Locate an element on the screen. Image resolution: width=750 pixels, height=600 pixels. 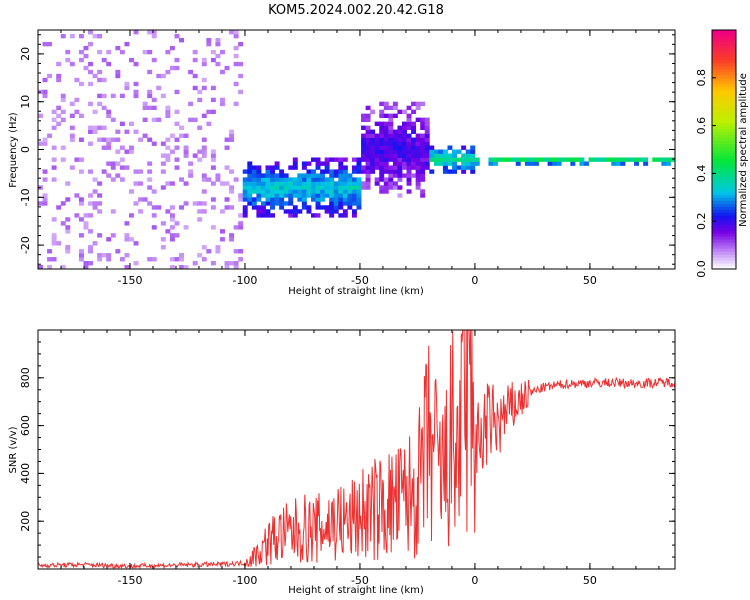
colorbar-ticks: 0.0 0.2 0.4 0.6 0.8 is located at coordinates (705, 173).